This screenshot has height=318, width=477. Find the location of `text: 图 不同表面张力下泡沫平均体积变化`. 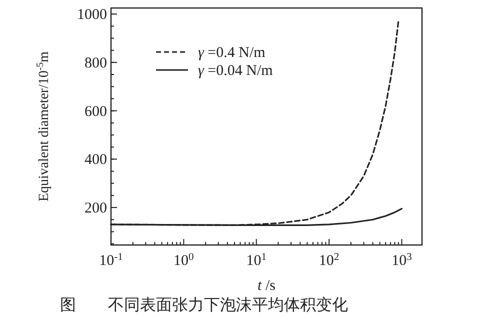

text: 图 不同表面张力下泡沫平均体积变化 is located at coordinates (204, 304).